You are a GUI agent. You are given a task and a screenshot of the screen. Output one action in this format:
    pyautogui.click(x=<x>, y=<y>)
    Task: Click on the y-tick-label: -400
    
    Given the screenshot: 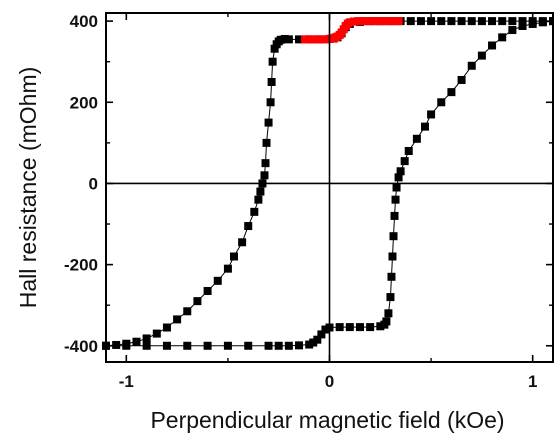 What is the action you would take?
    pyautogui.click(x=81, y=346)
    